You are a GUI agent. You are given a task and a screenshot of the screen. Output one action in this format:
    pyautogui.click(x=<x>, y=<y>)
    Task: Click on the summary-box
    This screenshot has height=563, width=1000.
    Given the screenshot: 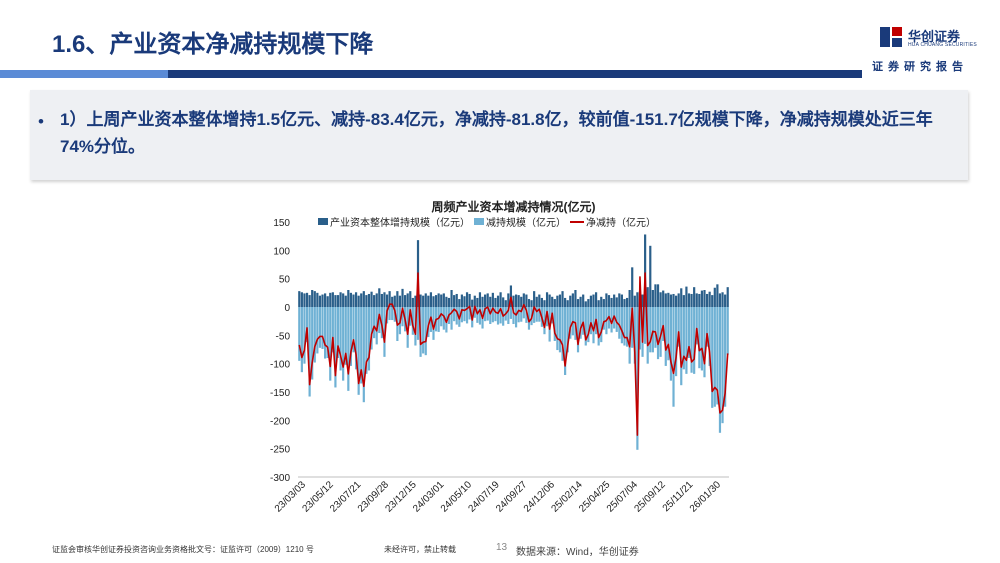 What is the action you would take?
    pyautogui.click(x=499, y=135)
    